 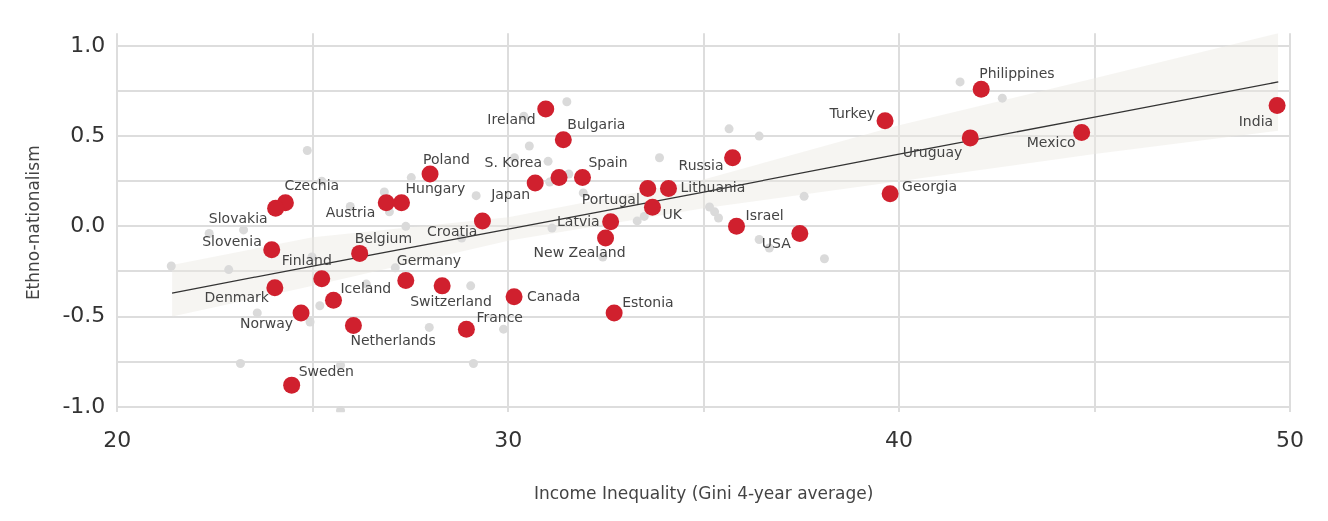 I want to click on annotation: Denmark, so click(x=237, y=297).